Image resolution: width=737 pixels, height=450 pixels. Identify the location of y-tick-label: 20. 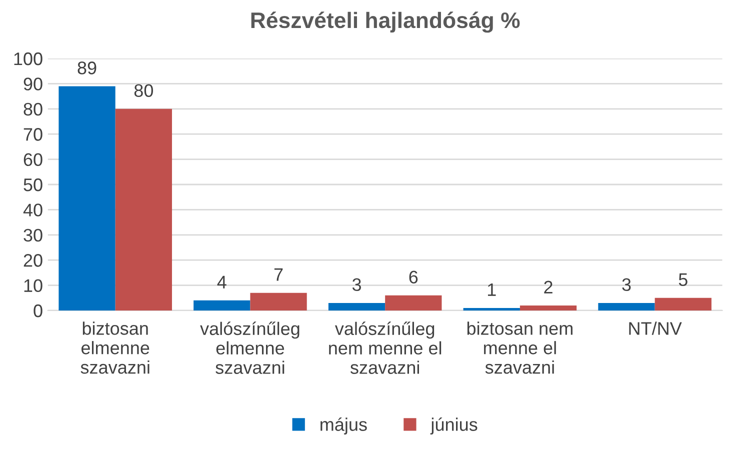
(33, 260).